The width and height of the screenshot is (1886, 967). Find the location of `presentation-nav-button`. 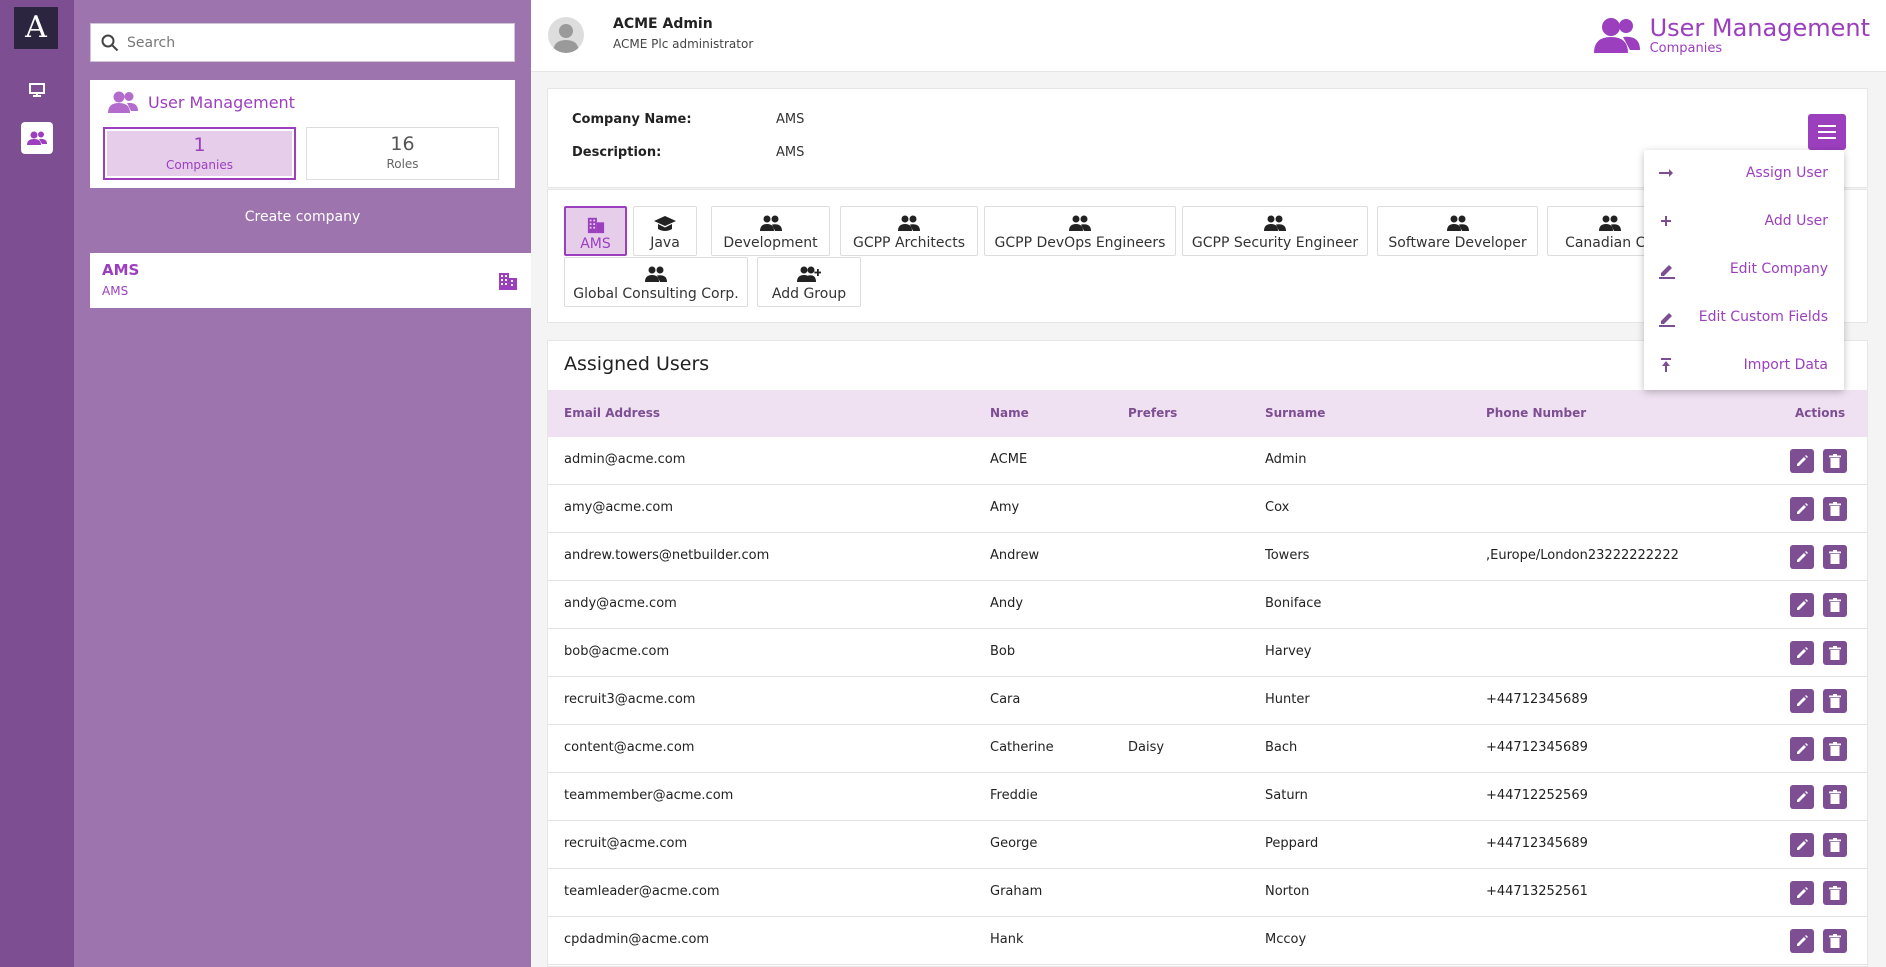

presentation-nav-button is located at coordinates (37, 90).